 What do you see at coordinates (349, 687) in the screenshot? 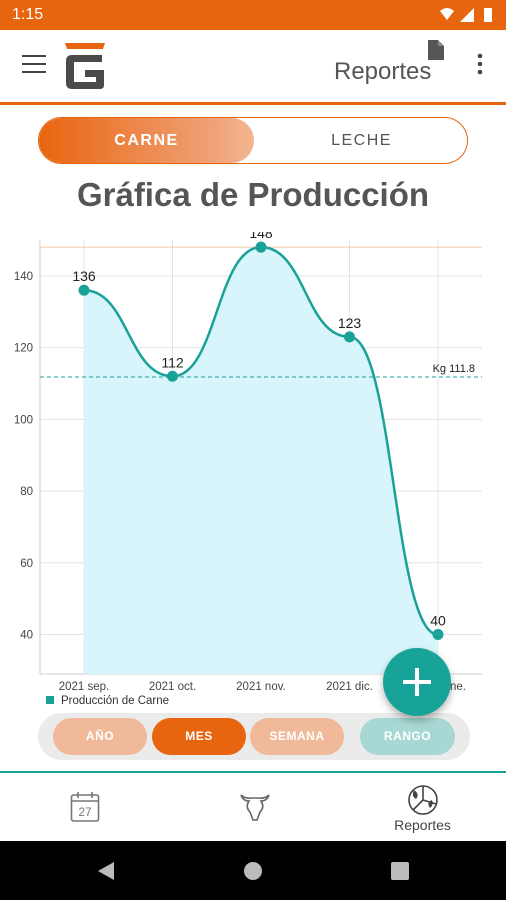
I see `x-tick-label: 2021 dic.` at bounding box center [349, 687].